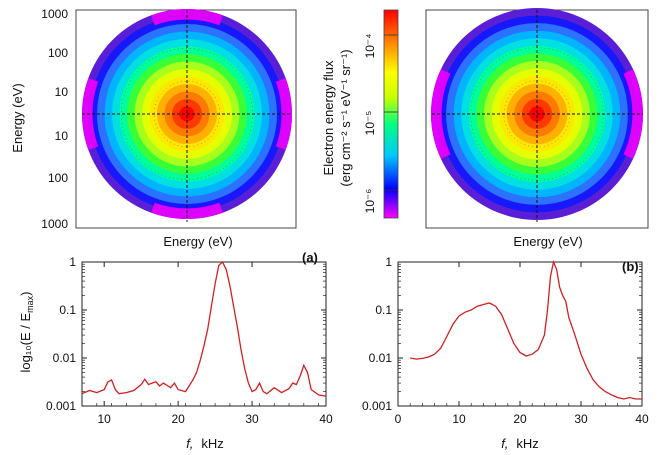 The height and width of the screenshot is (455, 664). I want to click on spectrum-xlabel-b: f, kHz, so click(520, 443).